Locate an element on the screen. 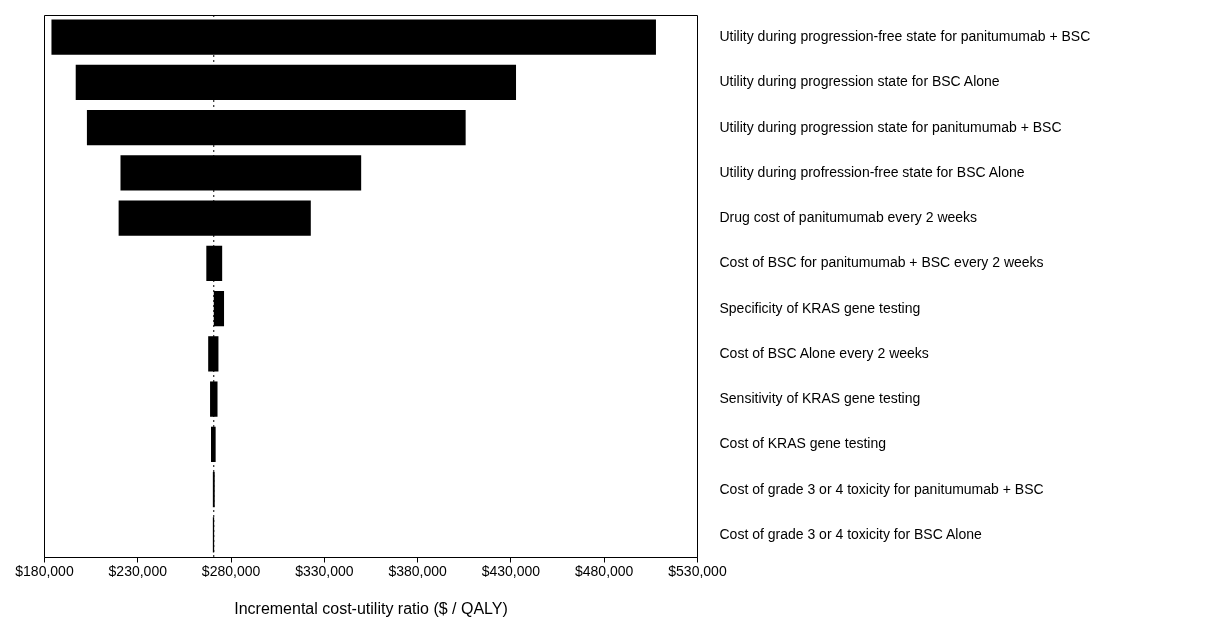  y-tick-label: Cost of KRAS gene testing is located at coordinates (803, 443).